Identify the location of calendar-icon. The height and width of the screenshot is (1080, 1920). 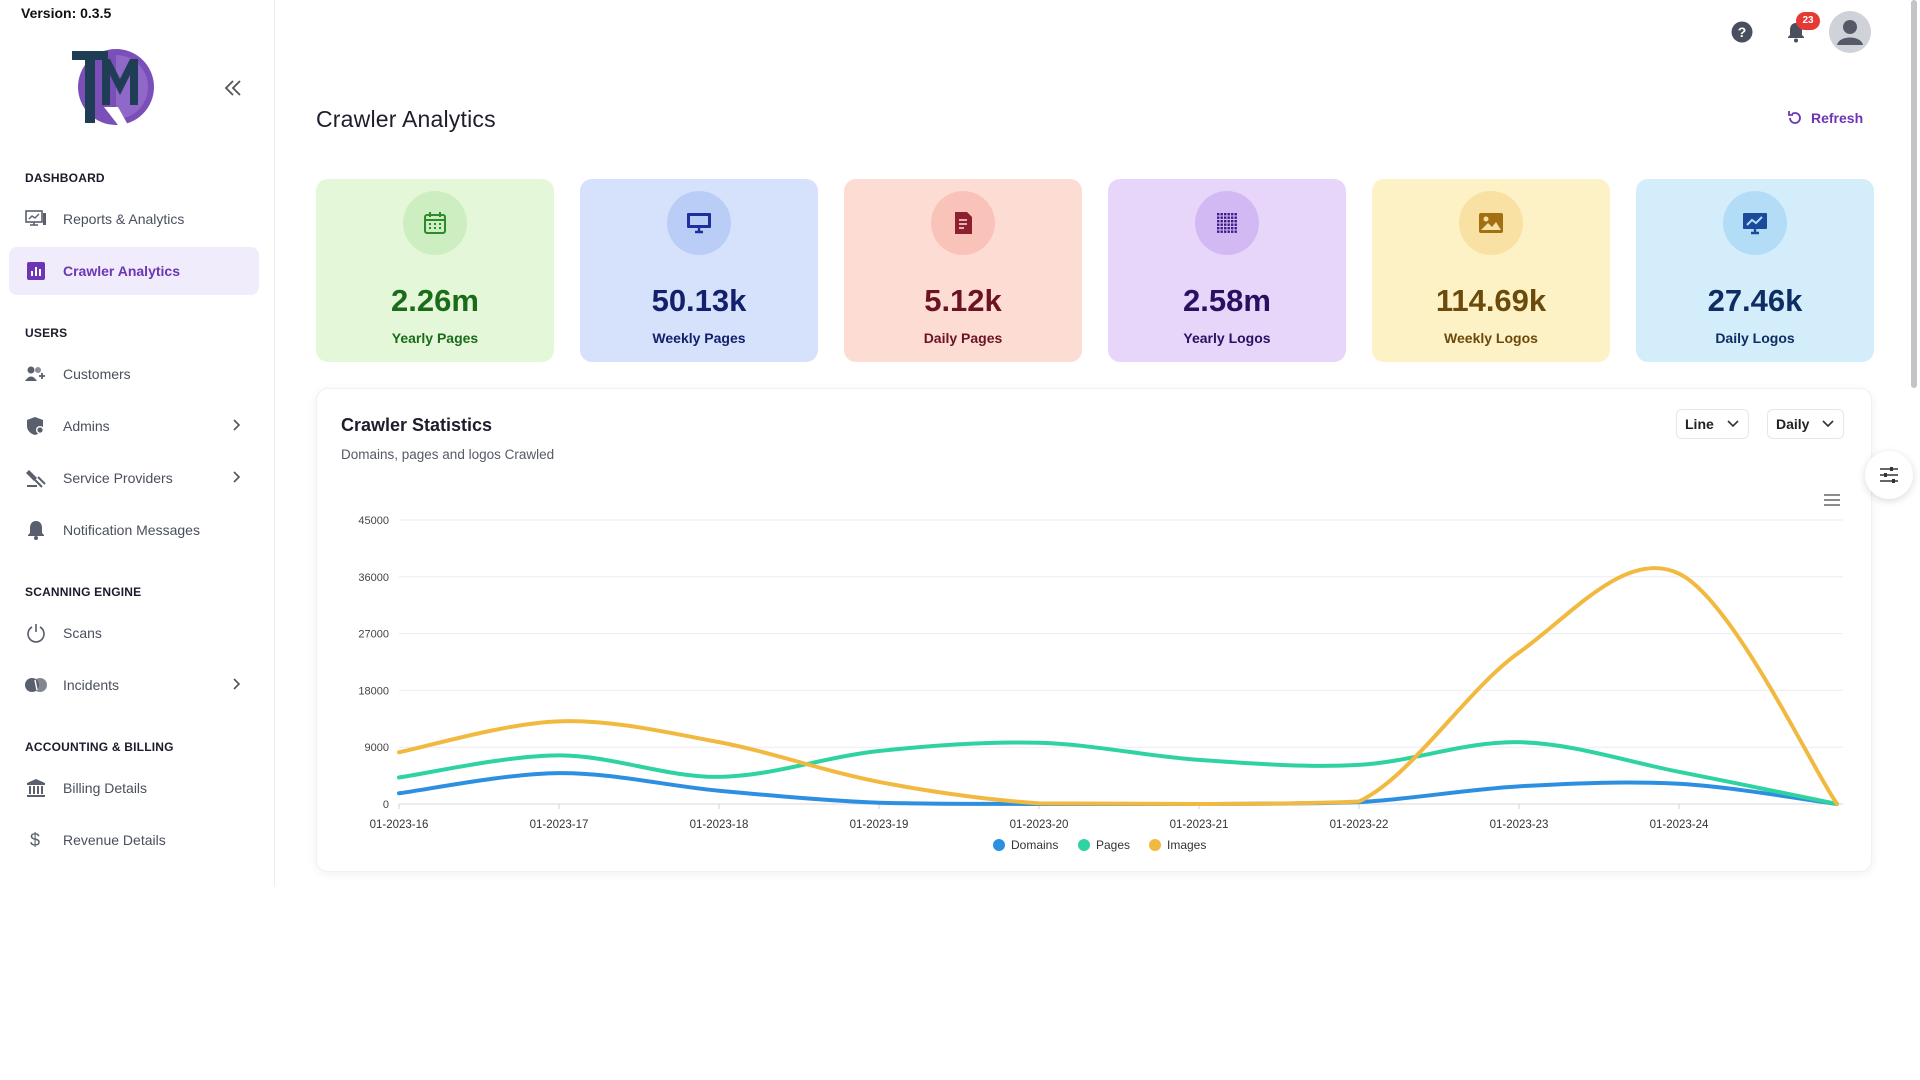
(435, 223).